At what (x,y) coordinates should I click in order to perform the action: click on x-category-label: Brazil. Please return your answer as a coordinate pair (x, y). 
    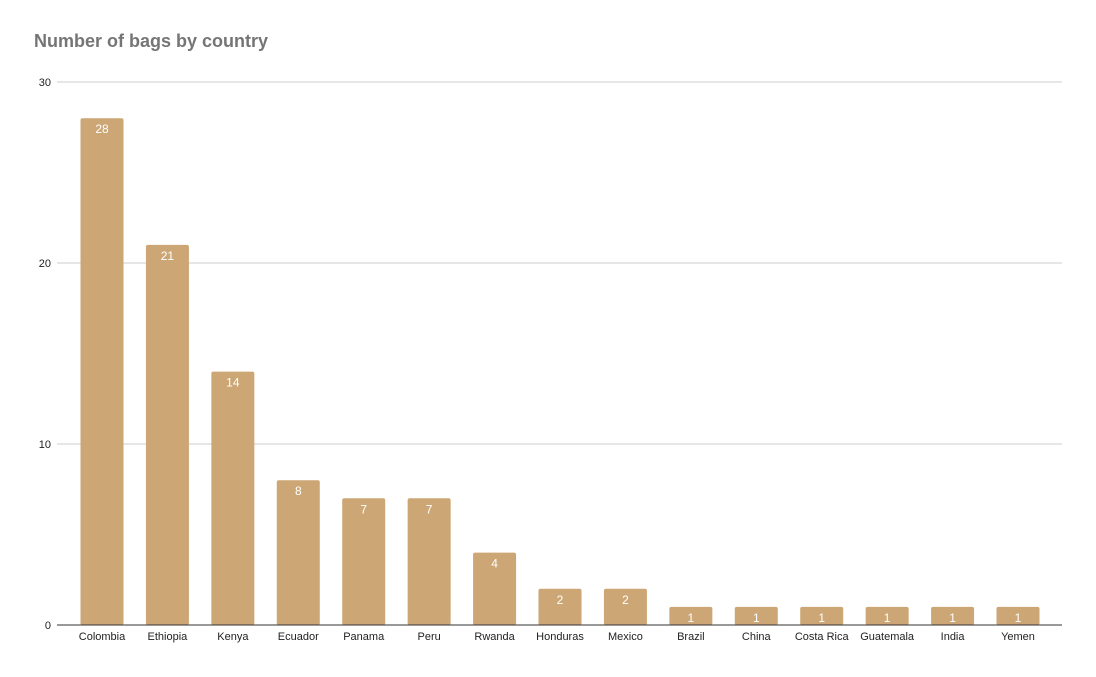
    Looking at the image, I should click on (691, 637).